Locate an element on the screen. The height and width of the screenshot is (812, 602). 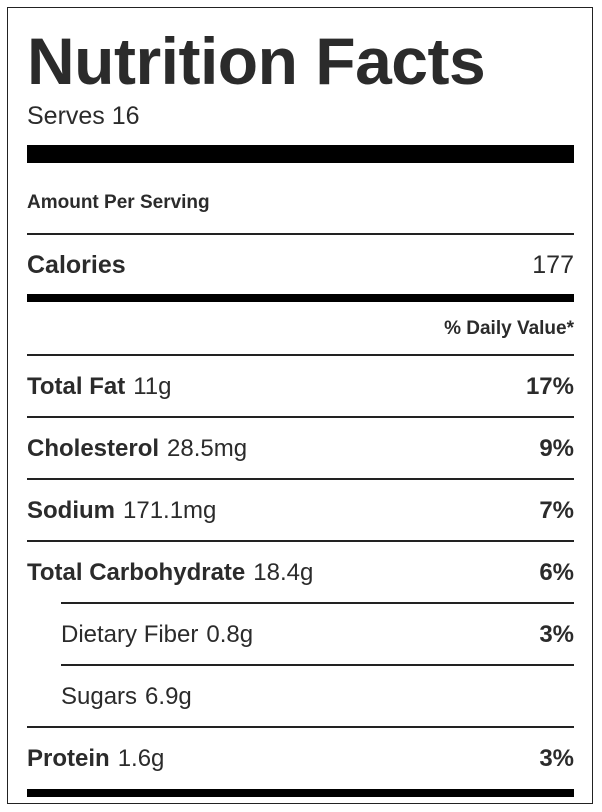
daily-value-heading: % Daily Value* is located at coordinates (509, 328).